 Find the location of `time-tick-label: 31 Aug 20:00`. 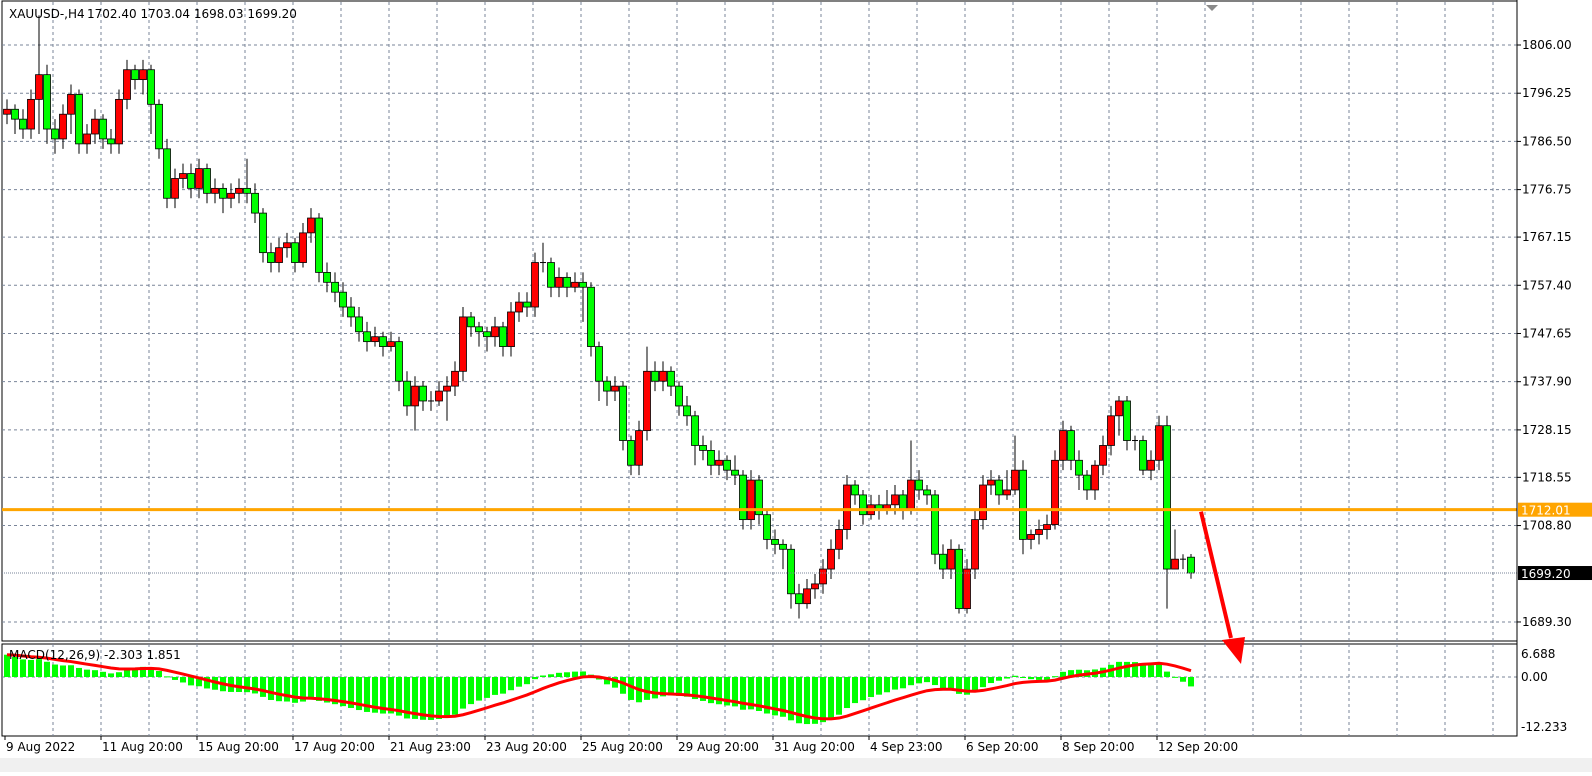

time-tick-label: 31 Aug 20:00 is located at coordinates (814, 747).